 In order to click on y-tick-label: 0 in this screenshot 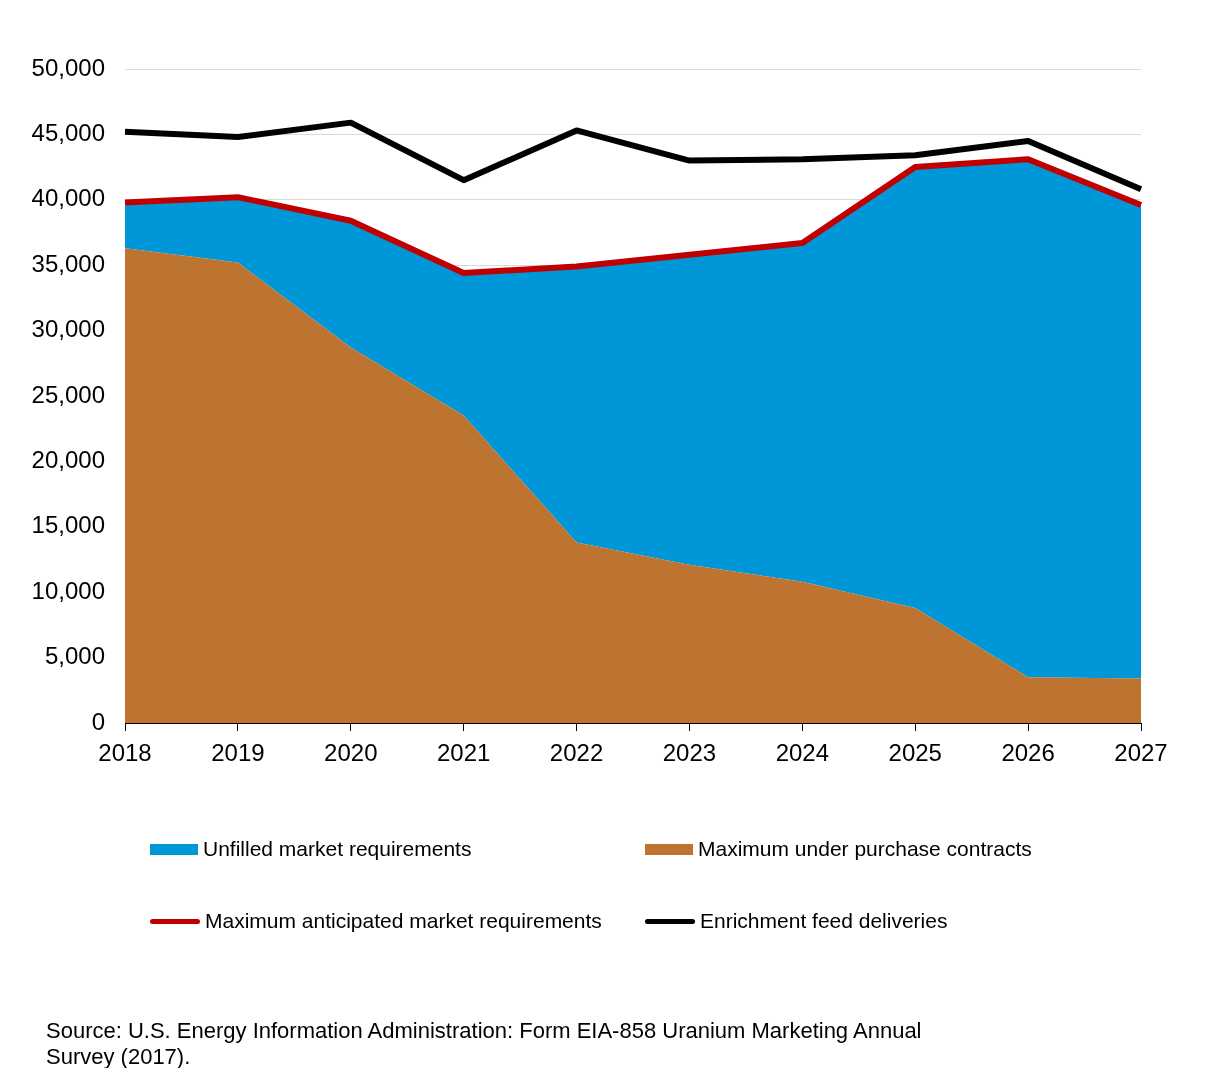, I will do `click(98, 721)`.